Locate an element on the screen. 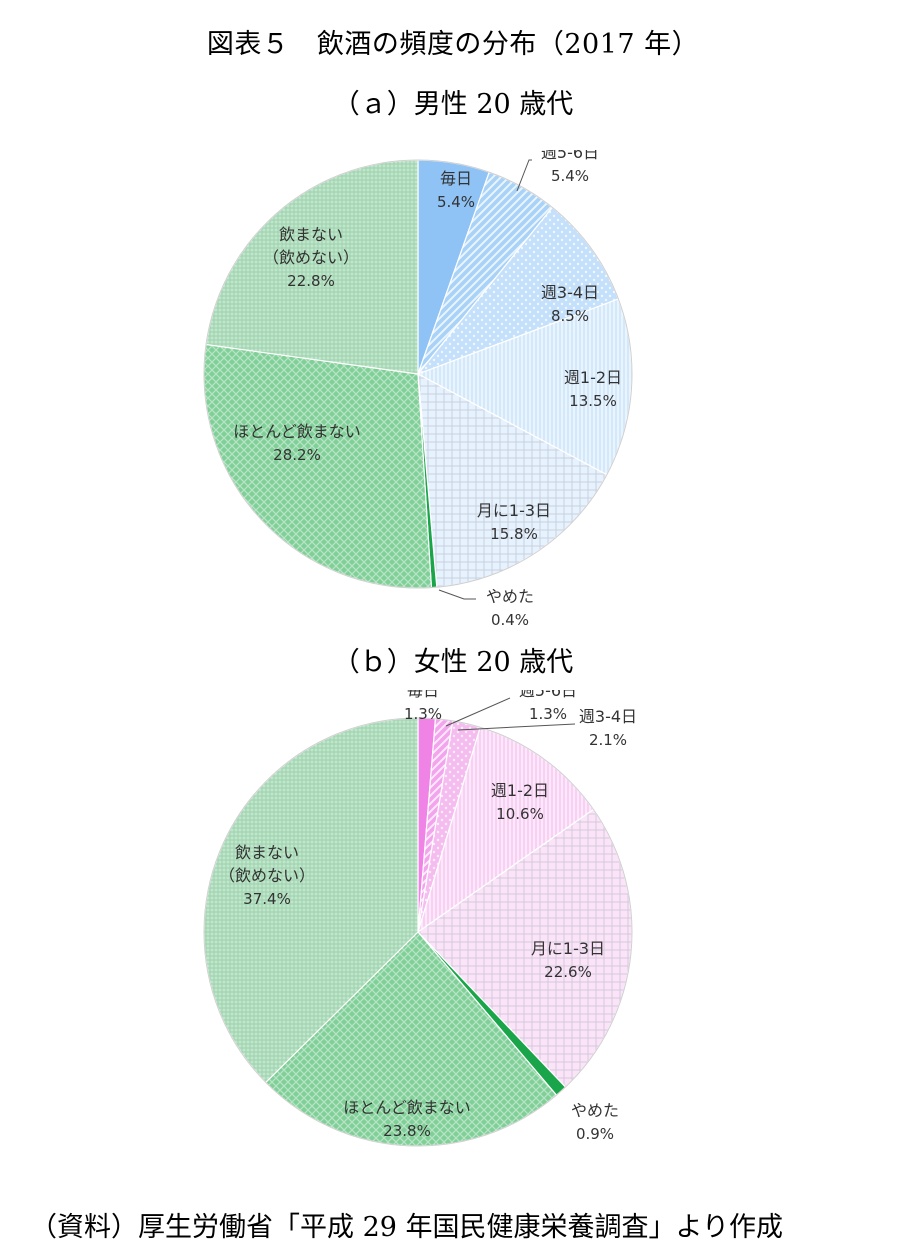 The image size is (906, 1256). slice-value-5: 0.4% is located at coordinates (510, 620).